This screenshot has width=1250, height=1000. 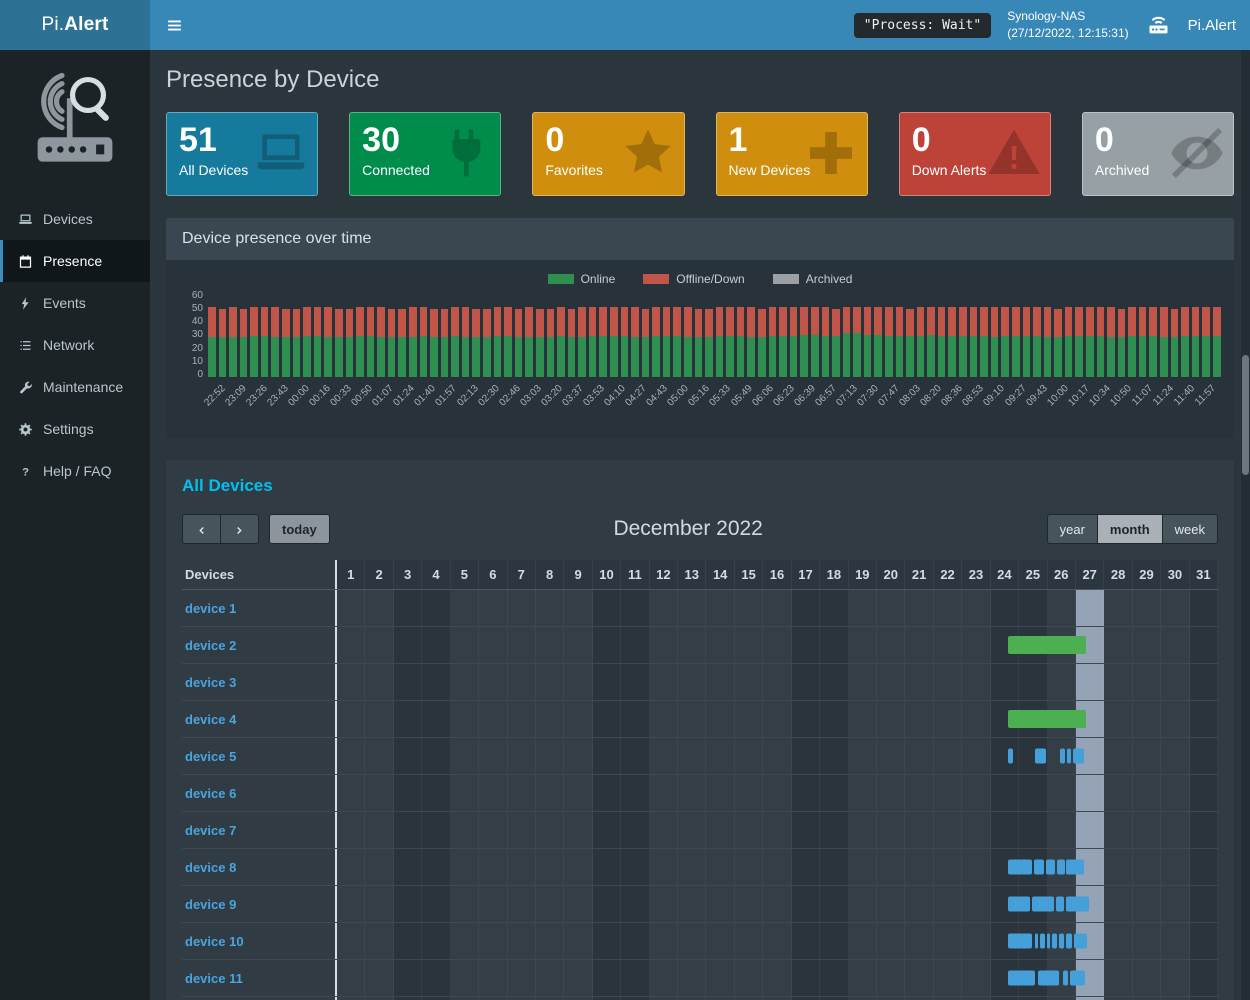 What do you see at coordinates (488, 396) in the screenshot?
I see `x-tick: 02:30` at bounding box center [488, 396].